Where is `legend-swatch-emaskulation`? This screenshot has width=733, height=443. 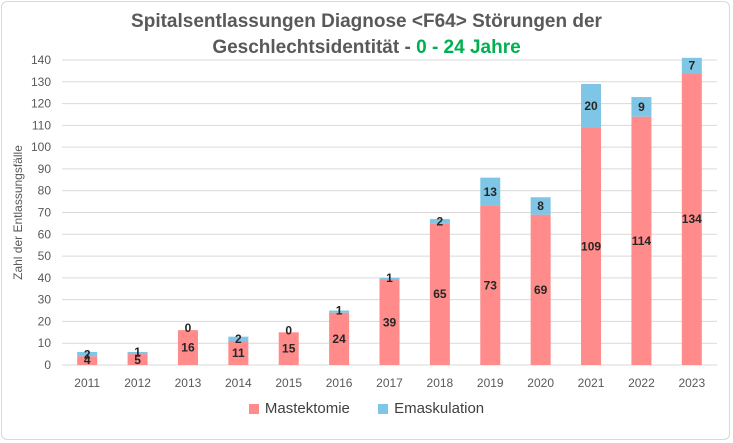
legend-swatch-emaskulation is located at coordinates (383, 408).